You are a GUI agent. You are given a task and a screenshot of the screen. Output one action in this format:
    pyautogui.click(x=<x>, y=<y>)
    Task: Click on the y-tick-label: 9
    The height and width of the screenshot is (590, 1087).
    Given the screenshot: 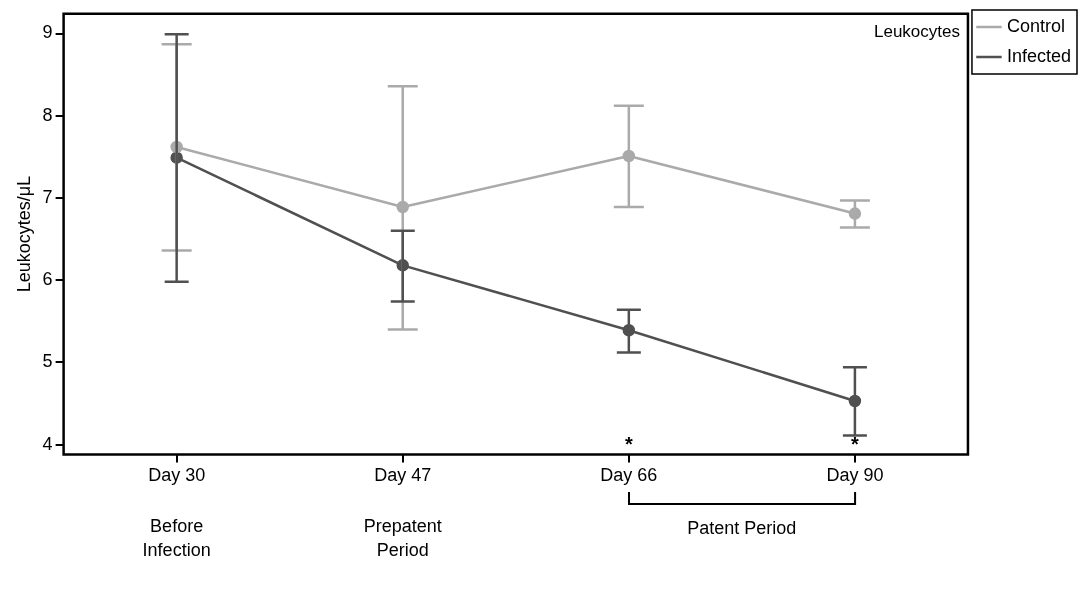 What is the action you would take?
    pyautogui.click(x=47, y=32)
    